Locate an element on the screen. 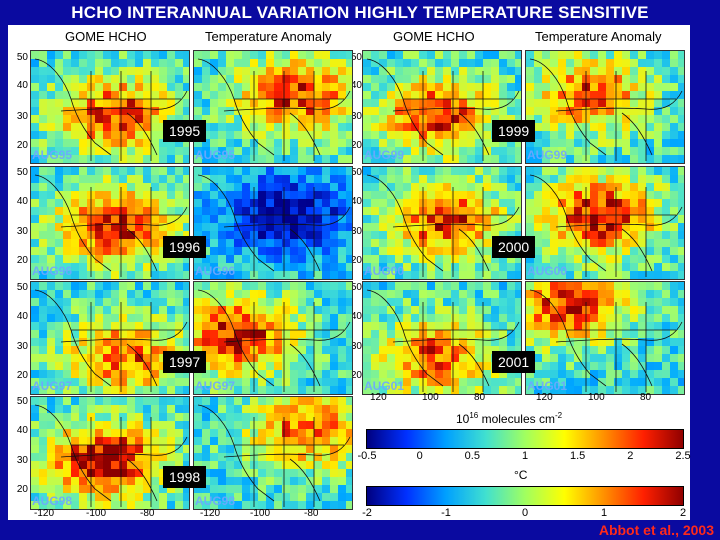 The width and height of the screenshot is (720, 540). colorbar-tick: 1.5 is located at coordinates (578, 456).